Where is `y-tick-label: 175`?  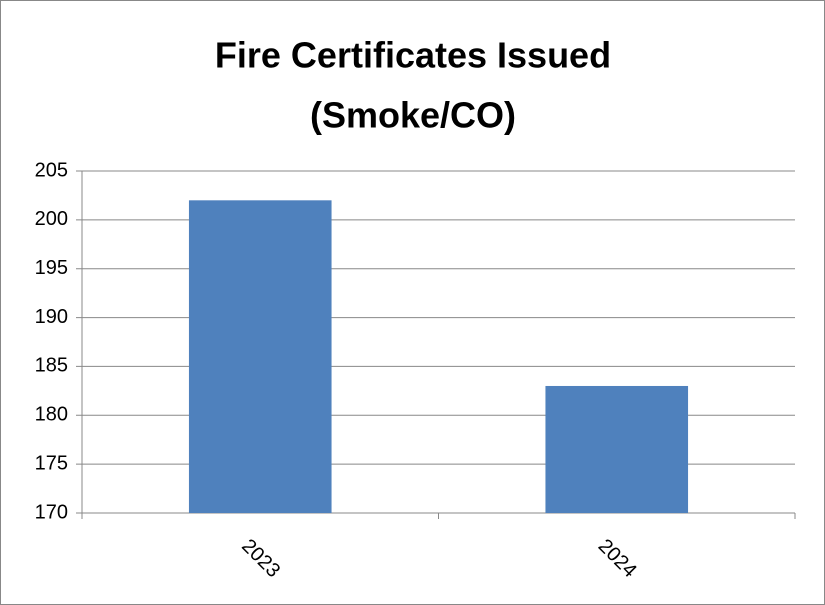 y-tick-label: 175 is located at coordinates (51, 463).